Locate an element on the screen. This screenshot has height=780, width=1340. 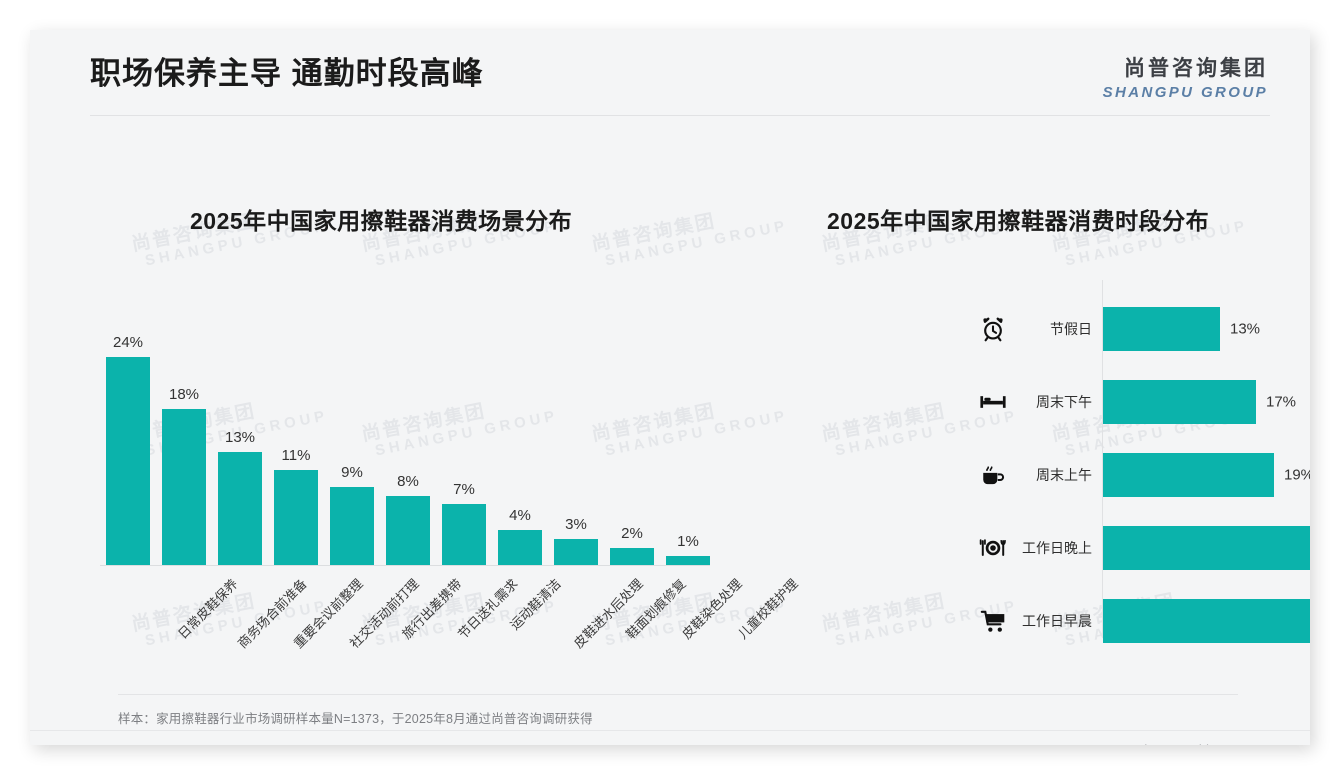
bar-value-label: 7% is located at coordinates (464, 489).